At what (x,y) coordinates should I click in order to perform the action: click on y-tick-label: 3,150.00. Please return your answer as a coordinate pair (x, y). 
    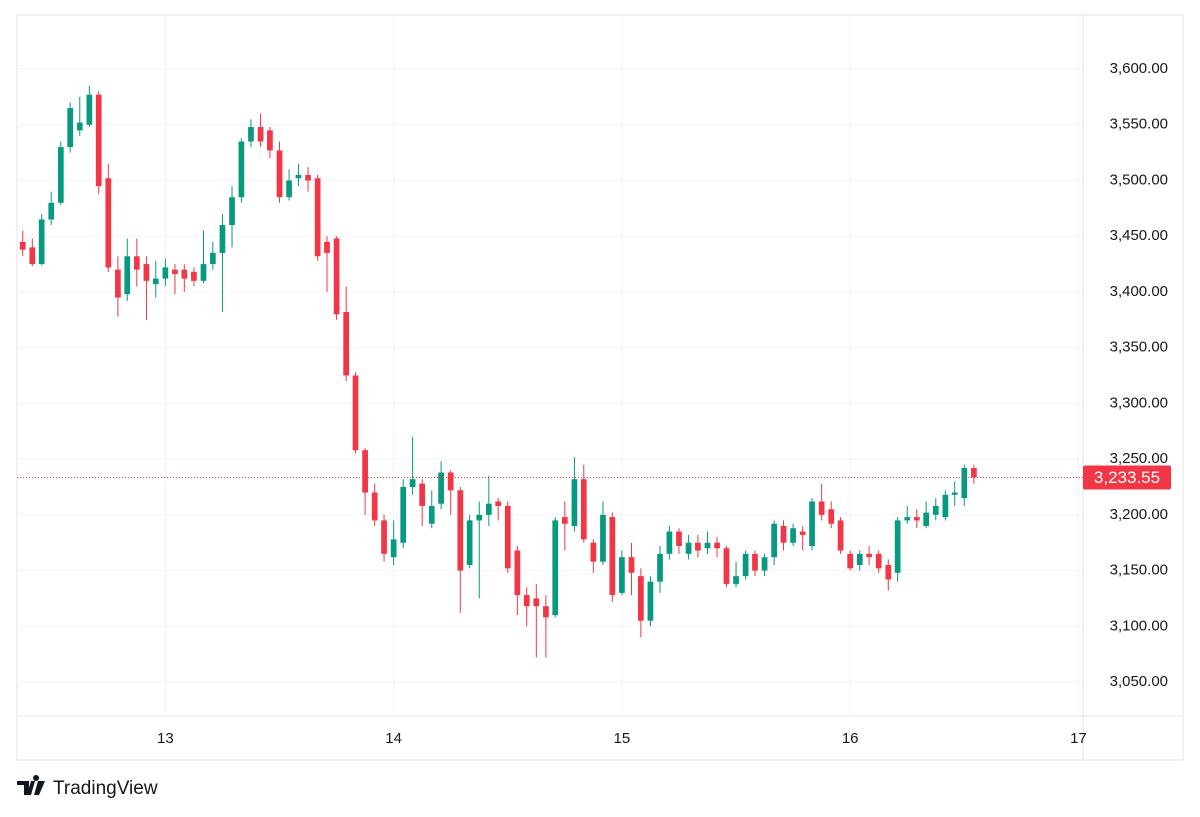
    Looking at the image, I should click on (1139, 570).